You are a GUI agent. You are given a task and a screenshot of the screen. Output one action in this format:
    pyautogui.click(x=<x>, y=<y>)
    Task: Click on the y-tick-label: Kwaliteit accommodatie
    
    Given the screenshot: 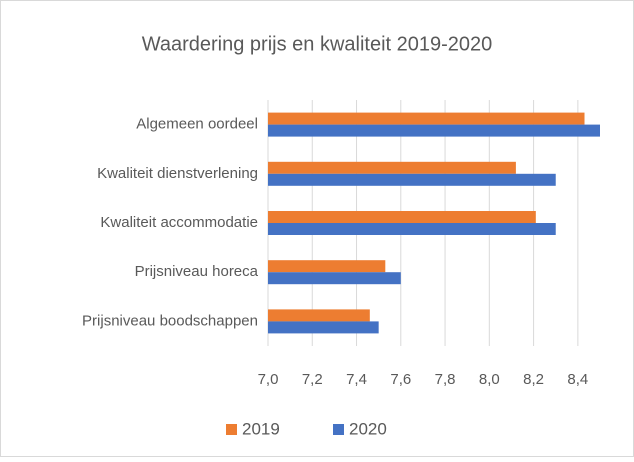 What is the action you would take?
    pyautogui.click(x=179, y=222)
    